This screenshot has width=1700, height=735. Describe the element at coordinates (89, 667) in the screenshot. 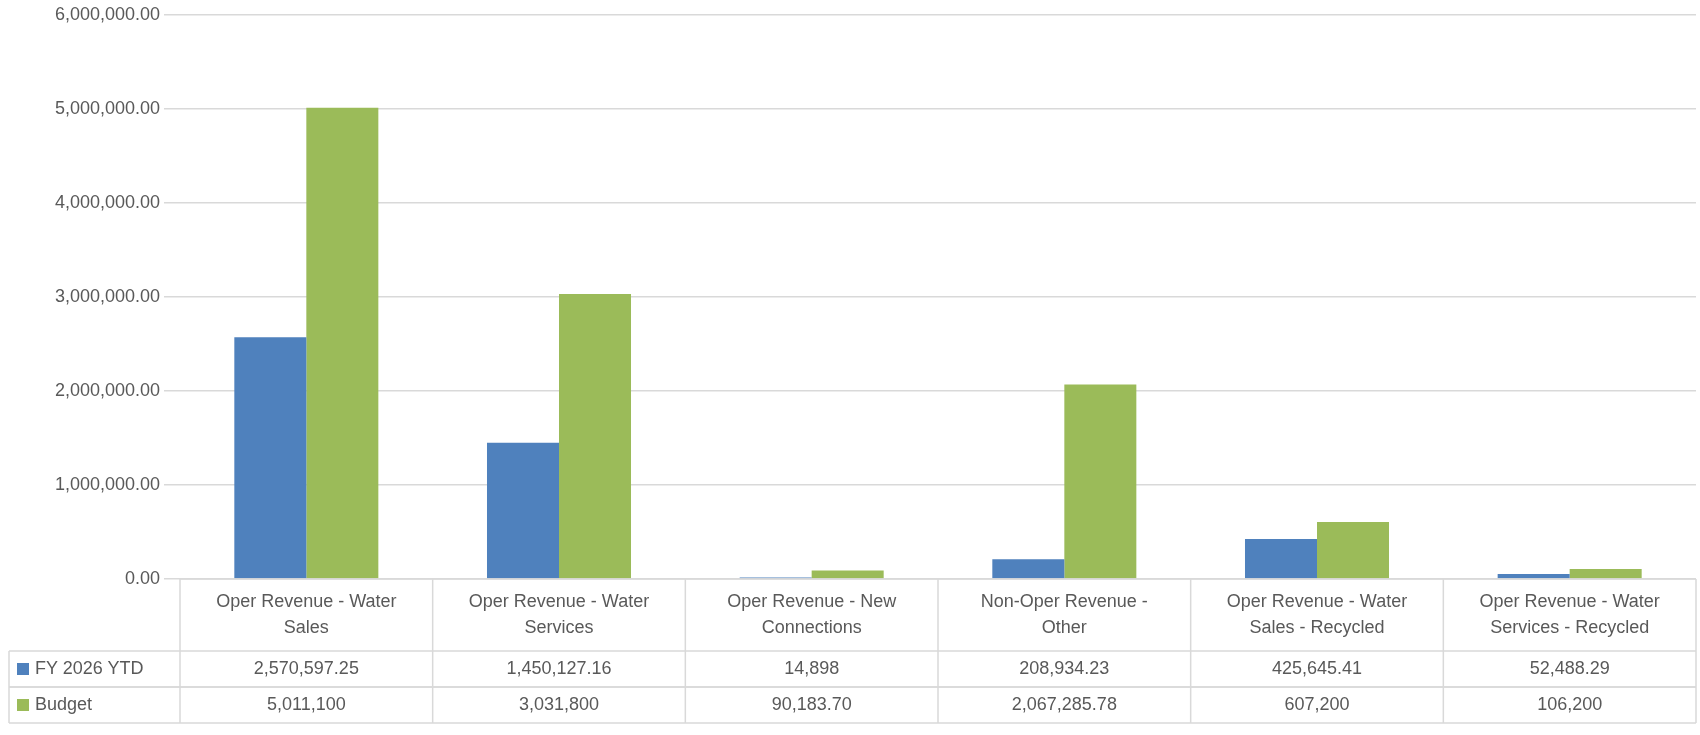

I see `legend-label: FY 2026 YTD` at that location.